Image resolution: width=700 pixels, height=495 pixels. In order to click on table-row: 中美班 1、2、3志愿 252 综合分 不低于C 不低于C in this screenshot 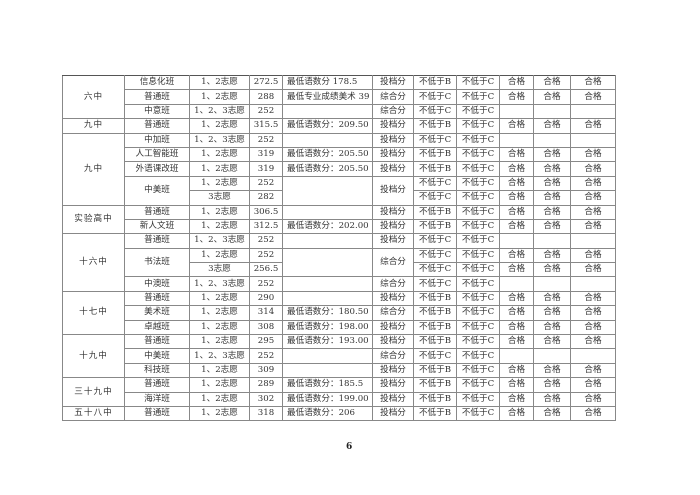, I will do `click(339, 356)`.